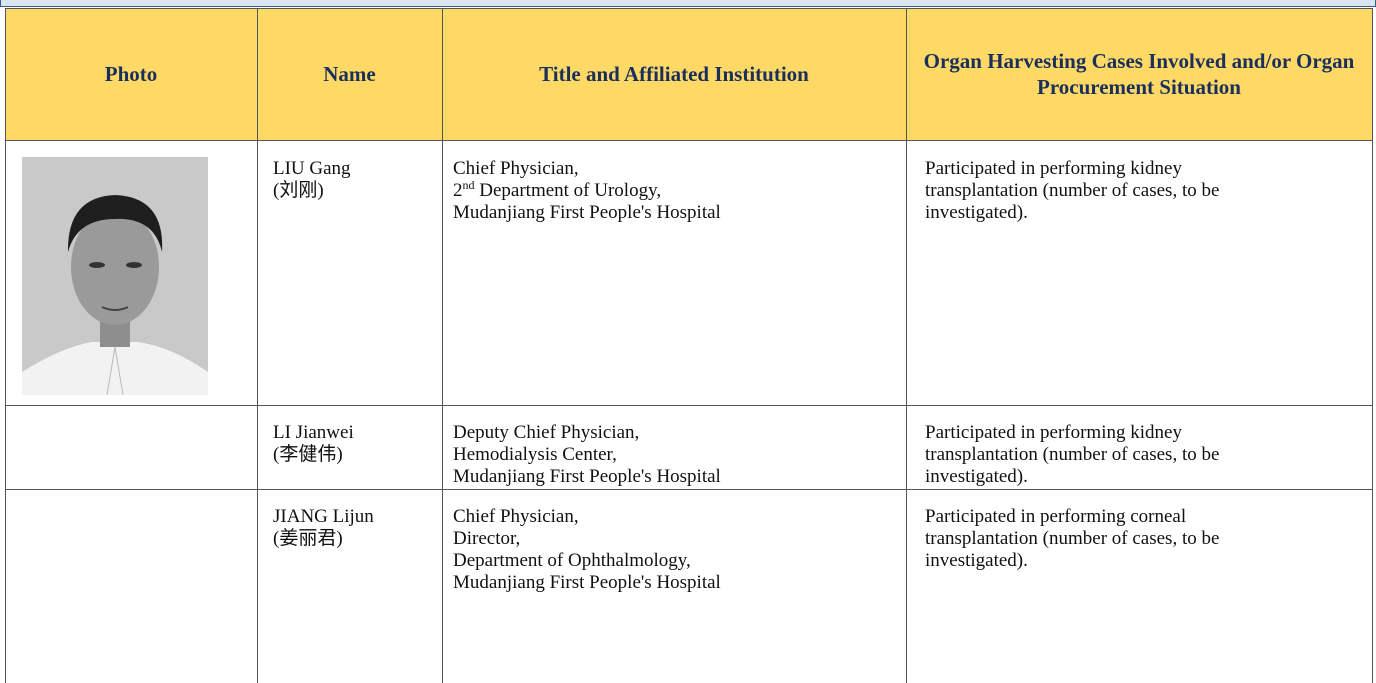  What do you see at coordinates (487, 538) in the screenshot?
I see `title-line: Director,` at bounding box center [487, 538].